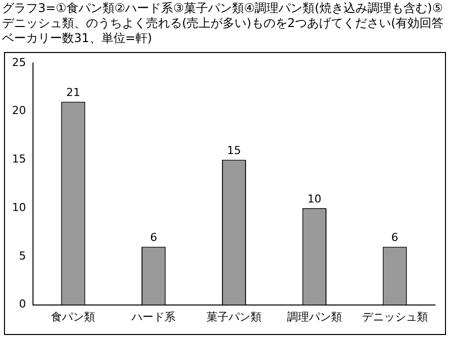  I want to click on y-tick-label: 20, so click(19, 111).